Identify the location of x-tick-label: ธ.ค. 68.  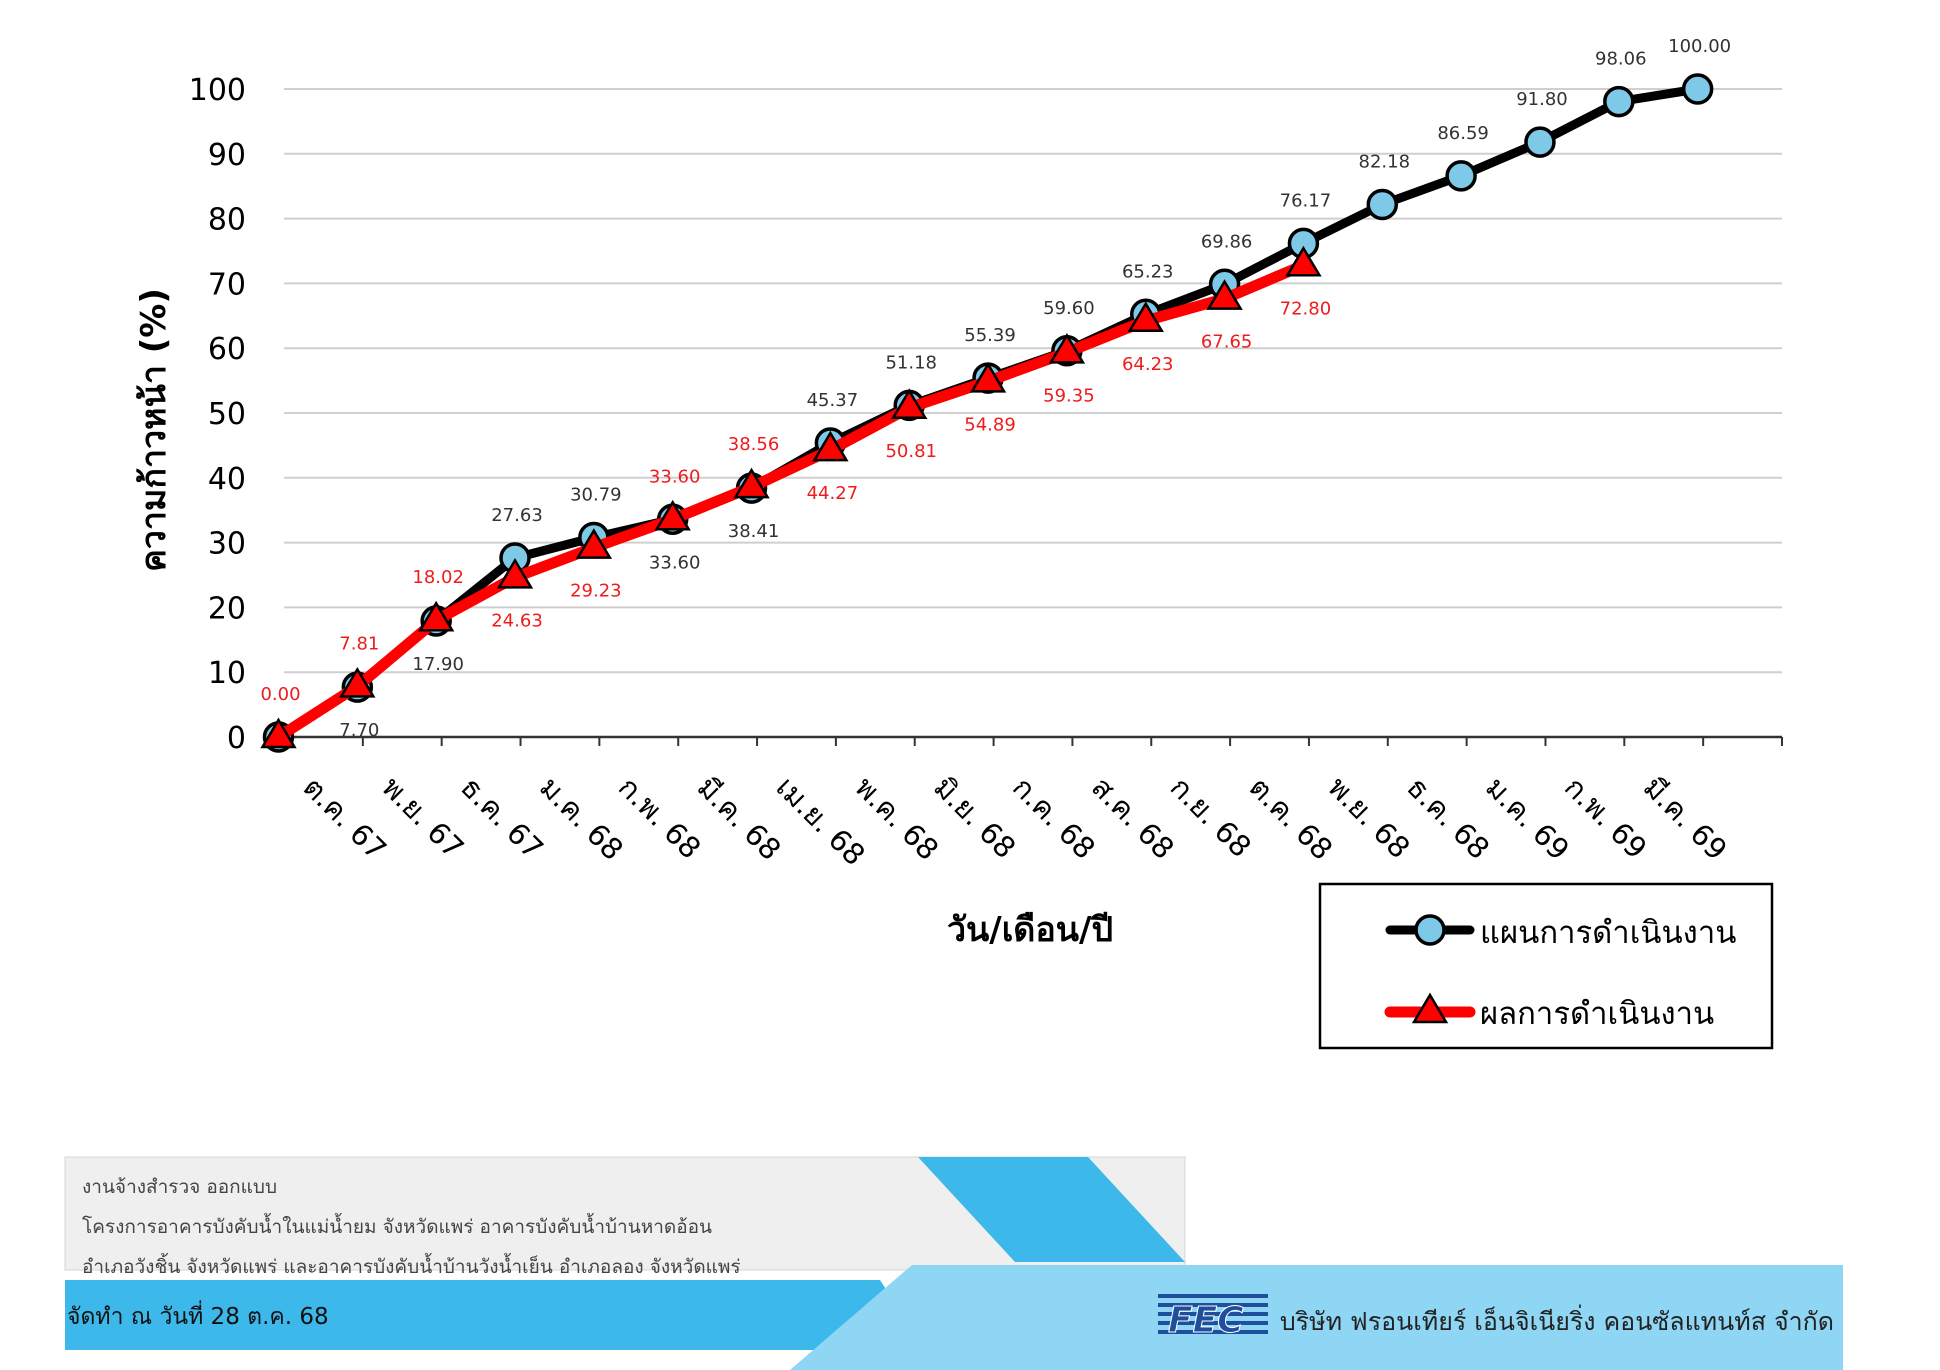
(1448, 818).